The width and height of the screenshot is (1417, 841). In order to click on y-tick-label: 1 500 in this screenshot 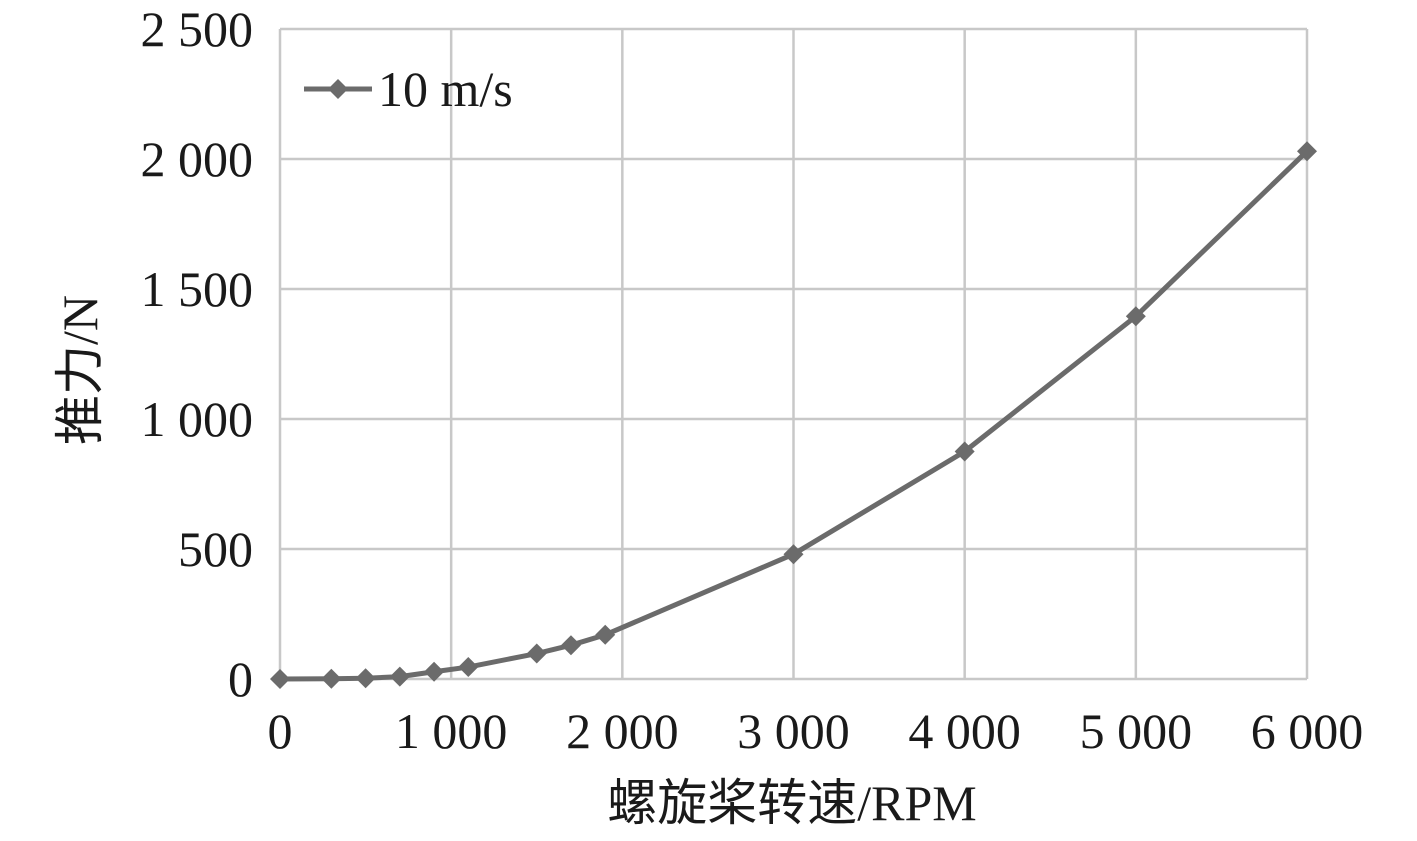, I will do `click(197, 289)`.